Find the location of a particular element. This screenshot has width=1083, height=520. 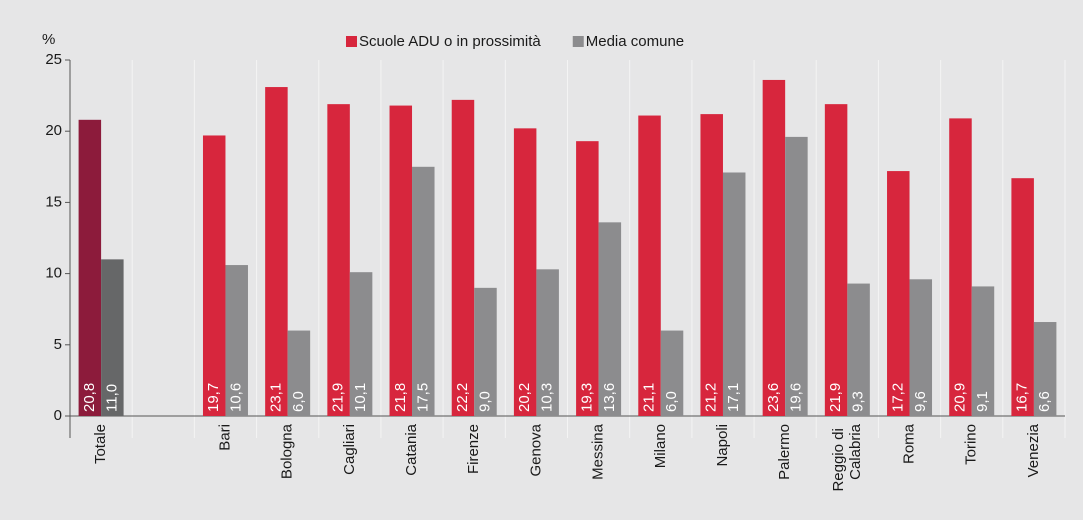

y-tick-label: 5 is located at coordinates (58, 344).